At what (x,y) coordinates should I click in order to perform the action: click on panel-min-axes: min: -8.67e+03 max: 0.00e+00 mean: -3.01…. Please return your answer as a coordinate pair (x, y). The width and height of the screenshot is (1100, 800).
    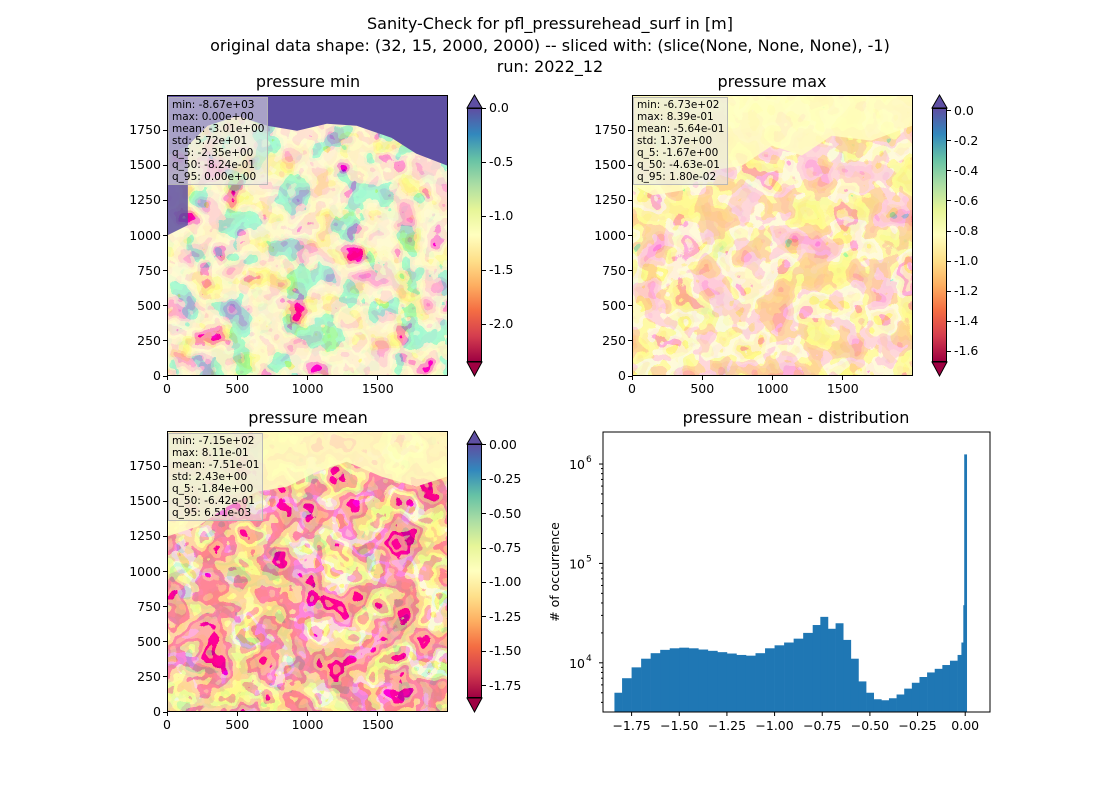
    Looking at the image, I should click on (307, 235).